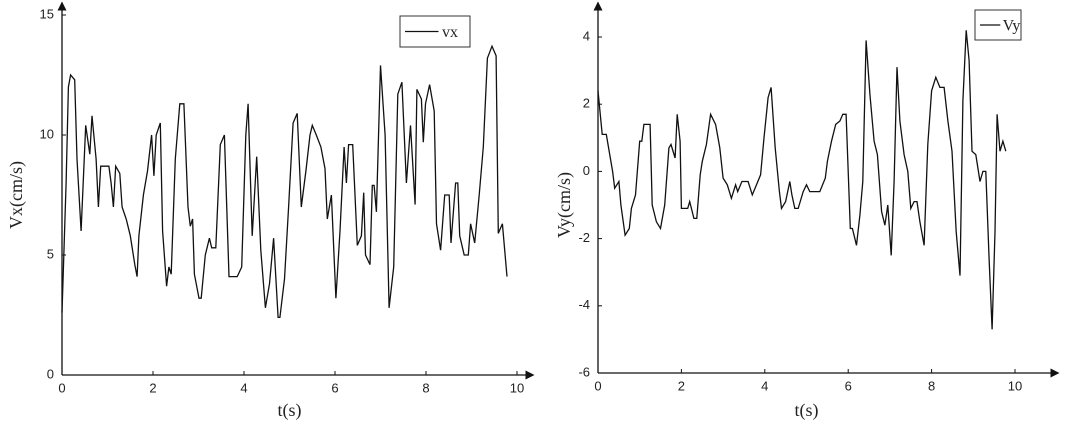 Image resolution: width=1065 pixels, height=427 pixels. Describe the element at coordinates (586, 103) in the screenshot. I see `y-tick-label: 2` at that location.